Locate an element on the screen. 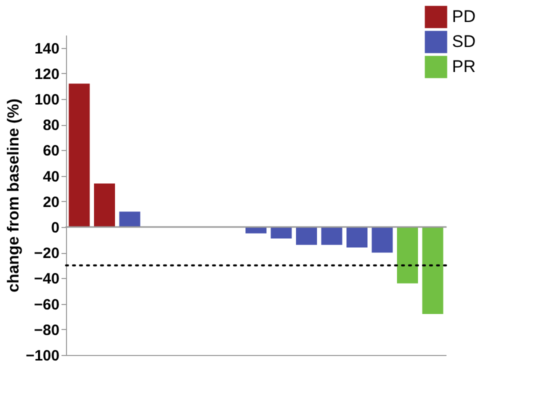 The height and width of the screenshot is (408, 557). y-tick-label: −60 is located at coordinates (47, 305).